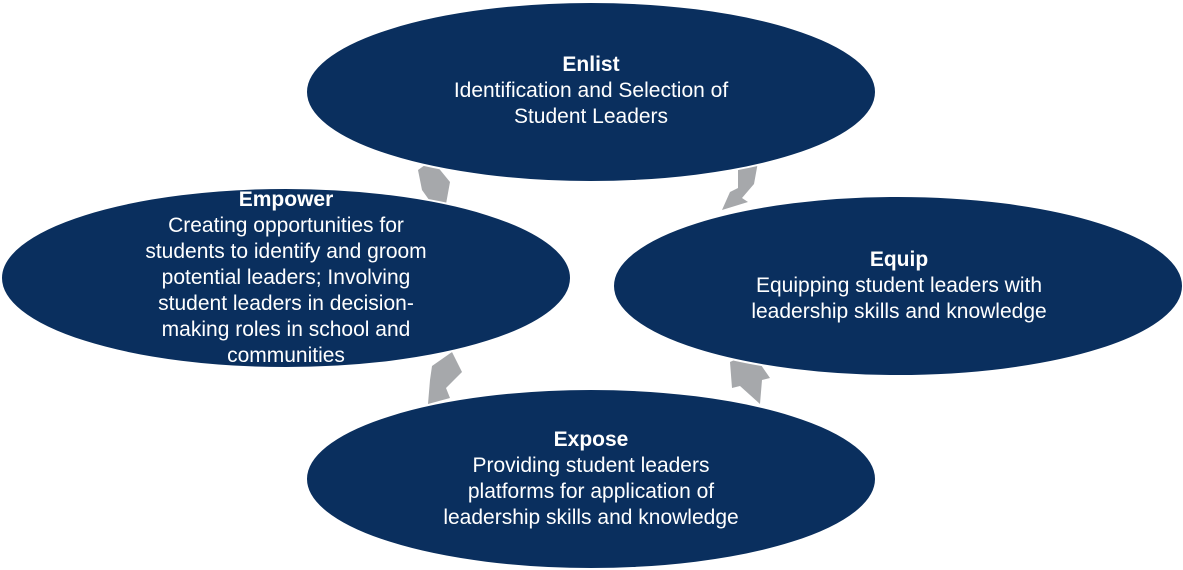 This screenshot has width=1183, height=570. Describe the element at coordinates (591, 116) in the screenshot. I see `node-description-line: Student Leaders` at that location.